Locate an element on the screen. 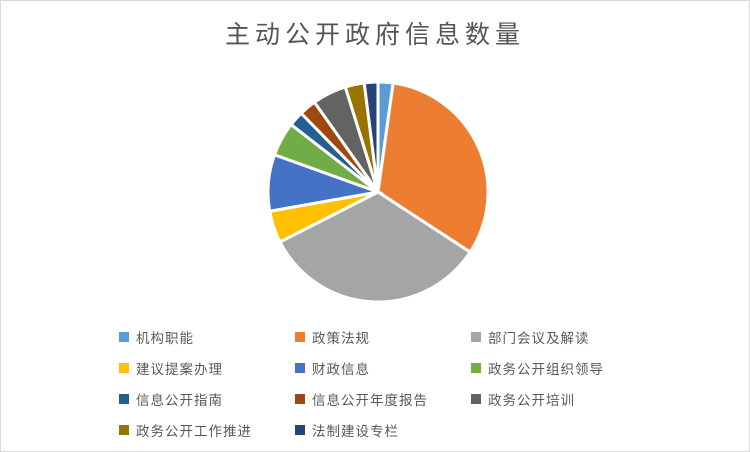 The width and height of the screenshot is (750, 452). legend-label: 财政信息 is located at coordinates (341, 369).